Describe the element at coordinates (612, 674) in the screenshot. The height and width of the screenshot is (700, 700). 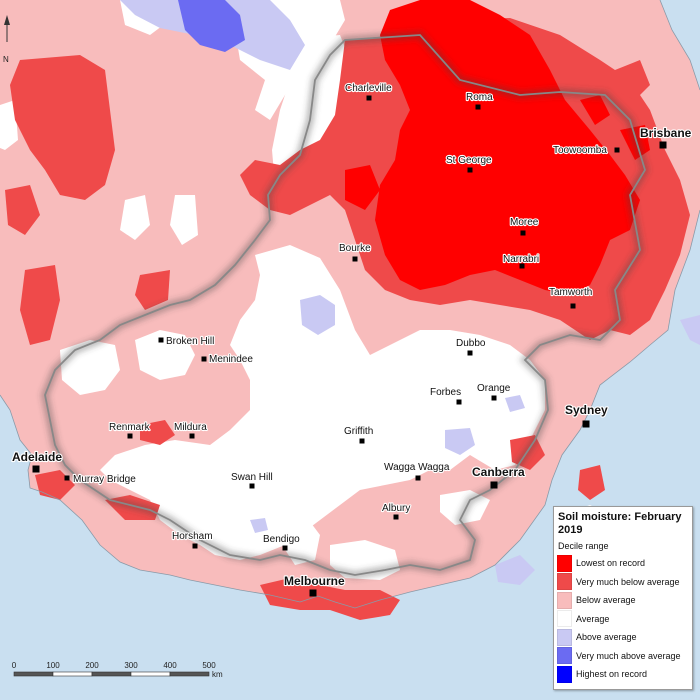
I see `legend-label: Highest on record` at that location.